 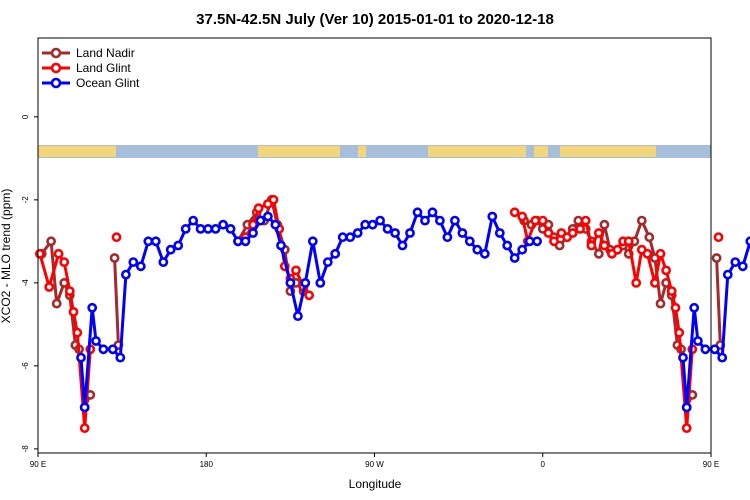 I want to click on x-tick-label: 180, so click(x=207, y=464).